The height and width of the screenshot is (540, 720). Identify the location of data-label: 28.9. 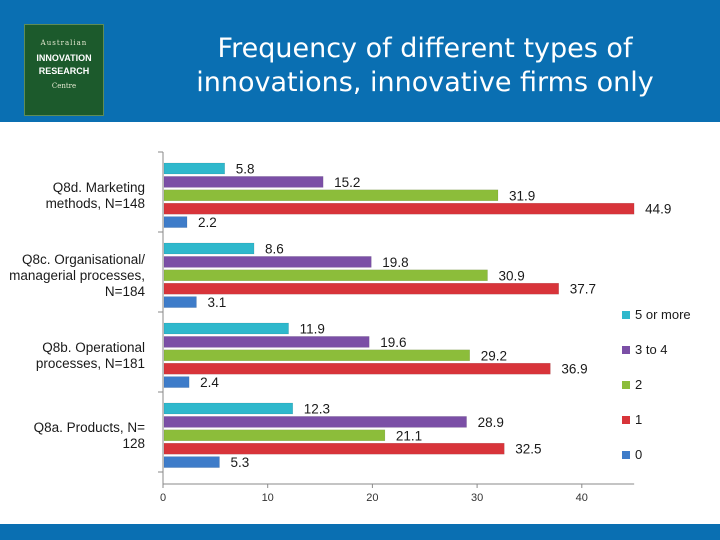
(491, 422).